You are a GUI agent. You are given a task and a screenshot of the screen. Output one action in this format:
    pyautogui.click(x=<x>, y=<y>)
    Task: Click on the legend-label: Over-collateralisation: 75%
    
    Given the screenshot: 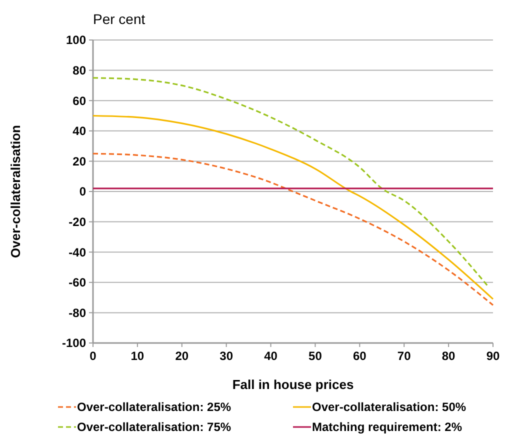 What is the action you would take?
    pyautogui.click(x=154, y=427)
    